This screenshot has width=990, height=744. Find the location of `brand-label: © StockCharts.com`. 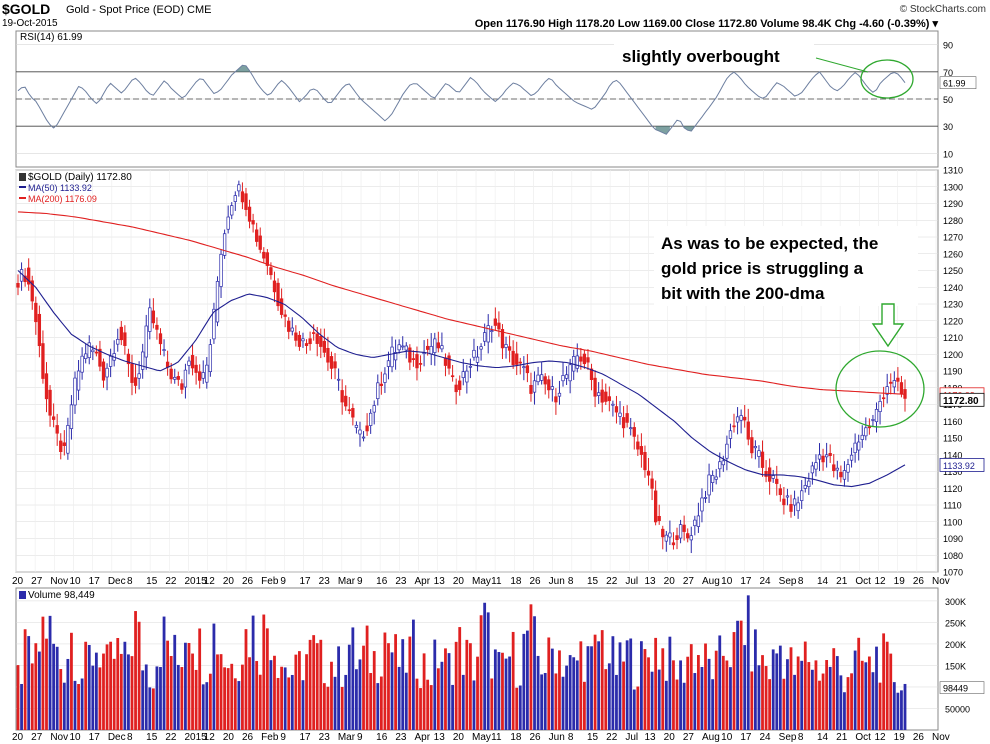

brand-label: © StockCharts.com is located at coordinates (942, 9).